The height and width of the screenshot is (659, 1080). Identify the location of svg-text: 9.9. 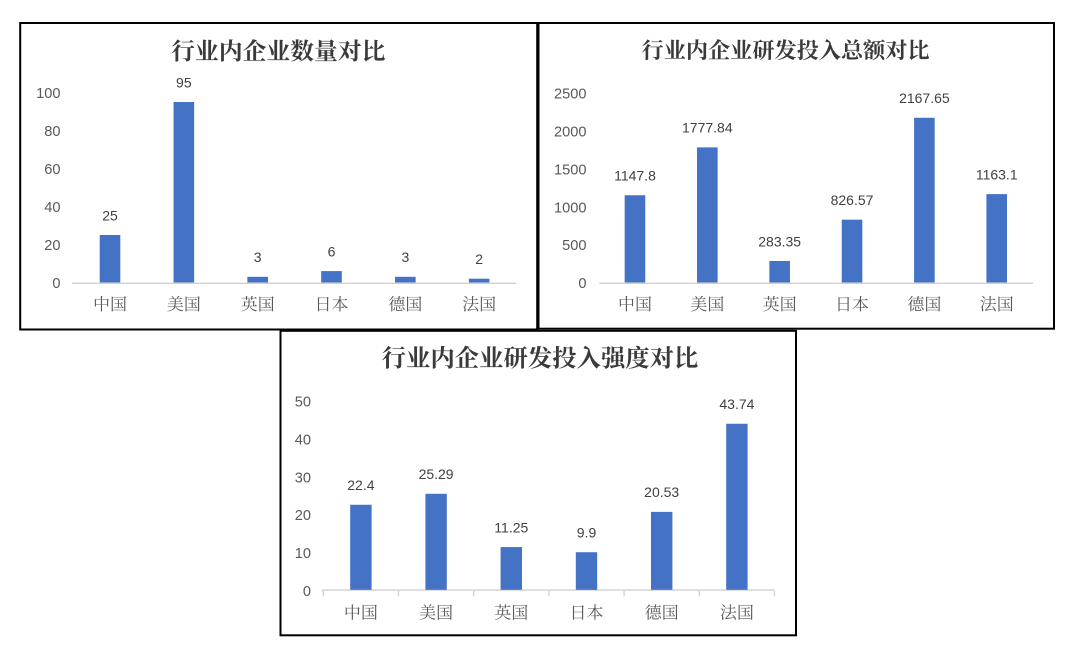
(587, 533).